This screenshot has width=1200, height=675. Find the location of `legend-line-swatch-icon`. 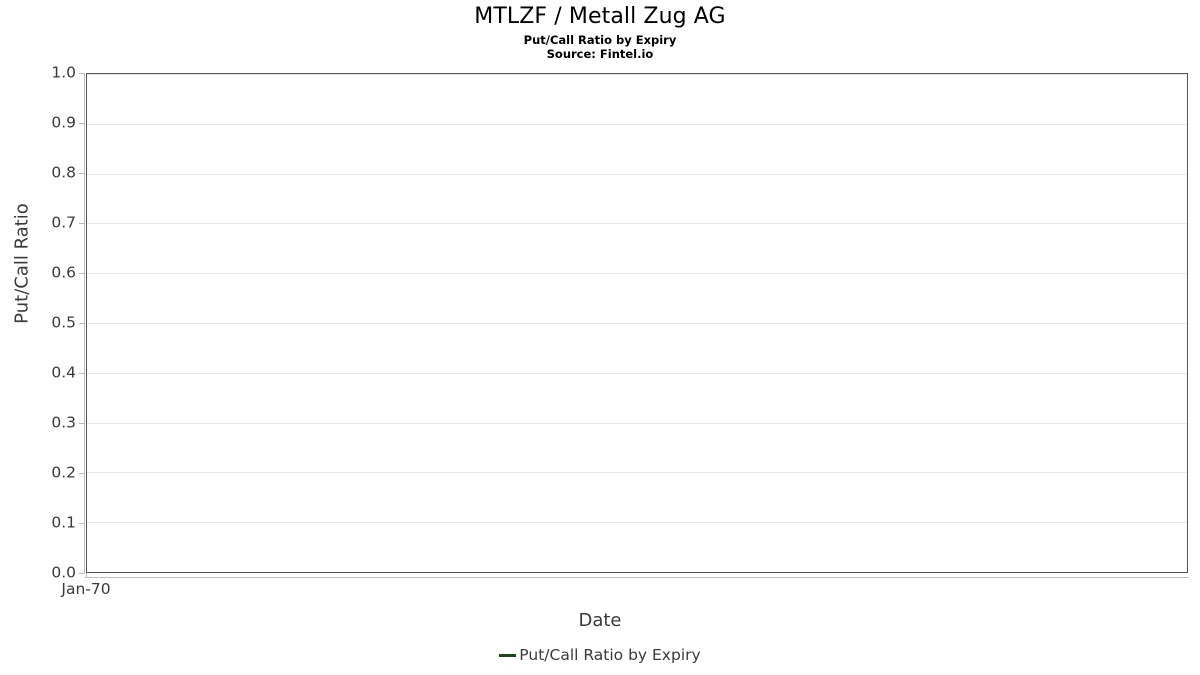

legend-line-swatch-icon is located at coordinates (508, 656).